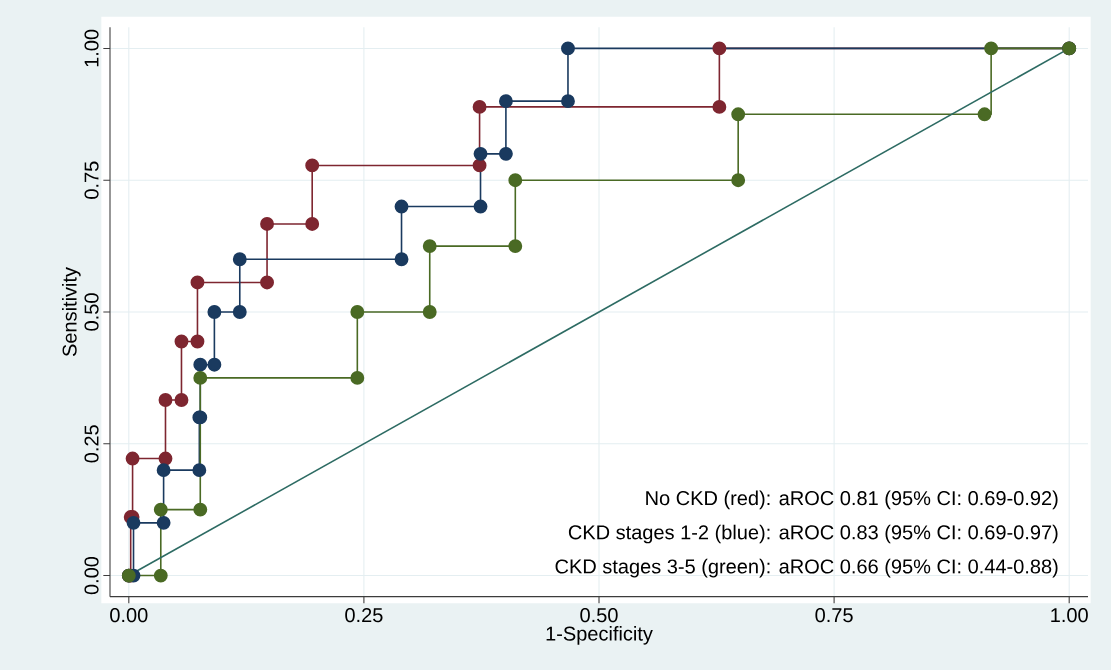 Image resolution: width=1111 pixels, height=670 pixels. I want to click on y-tick-label: 0.50, so click(91, 312).